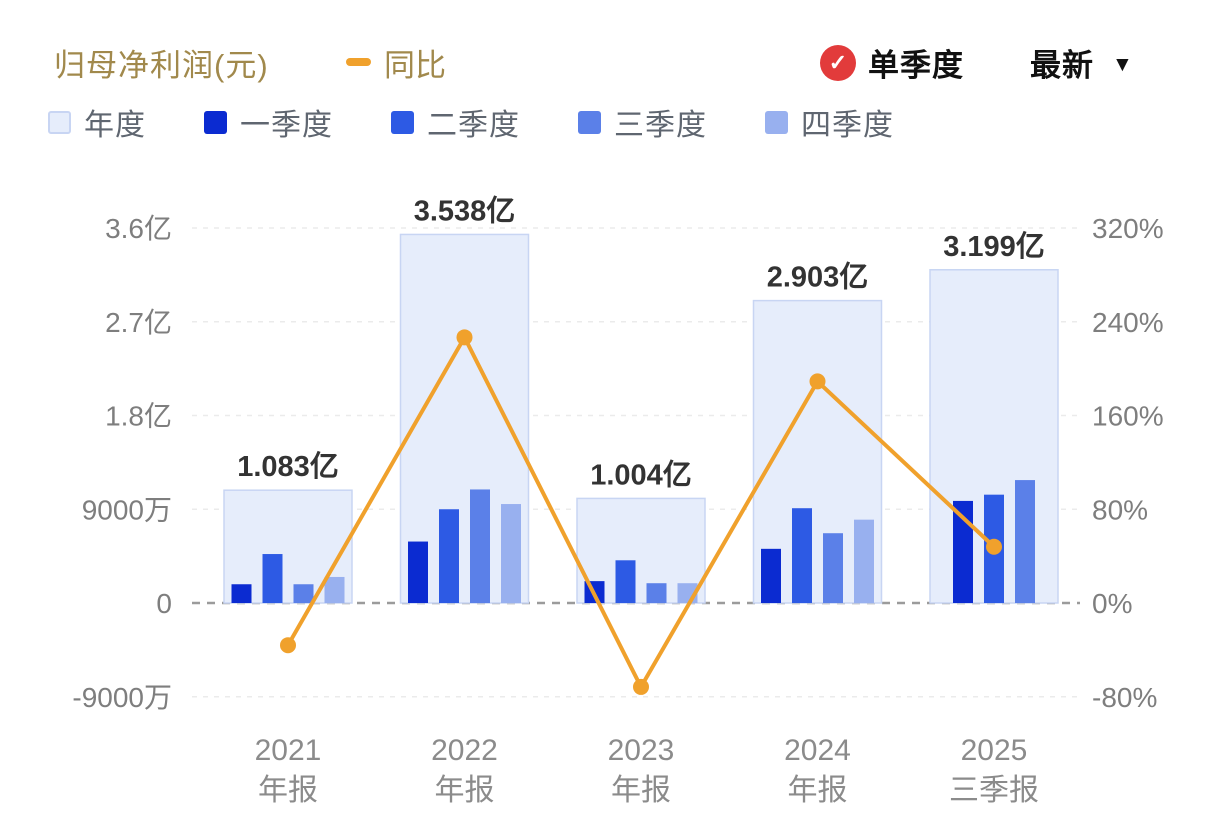 This screenshot has height=840, width=1224. What do you see at coordinates (994, 790) in the screenshot?
I see `category-period-label: 三季报` at bounding box center [994, 790].